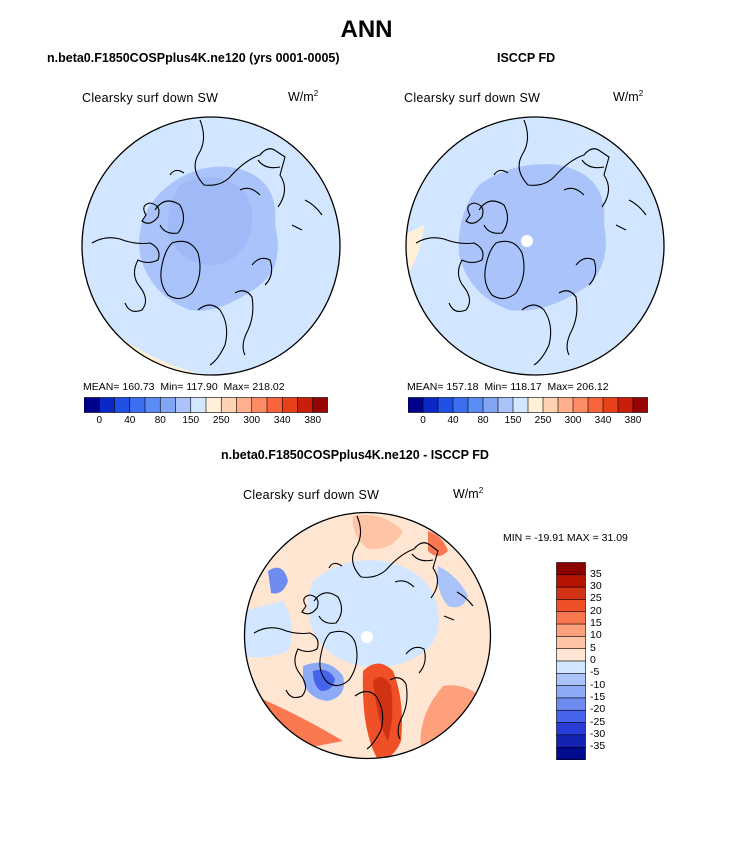  What do you see at coordinates (221, 420) in the screenshot?
I see `colorbar-tick-label: 250` at bounding box center [221, 420].